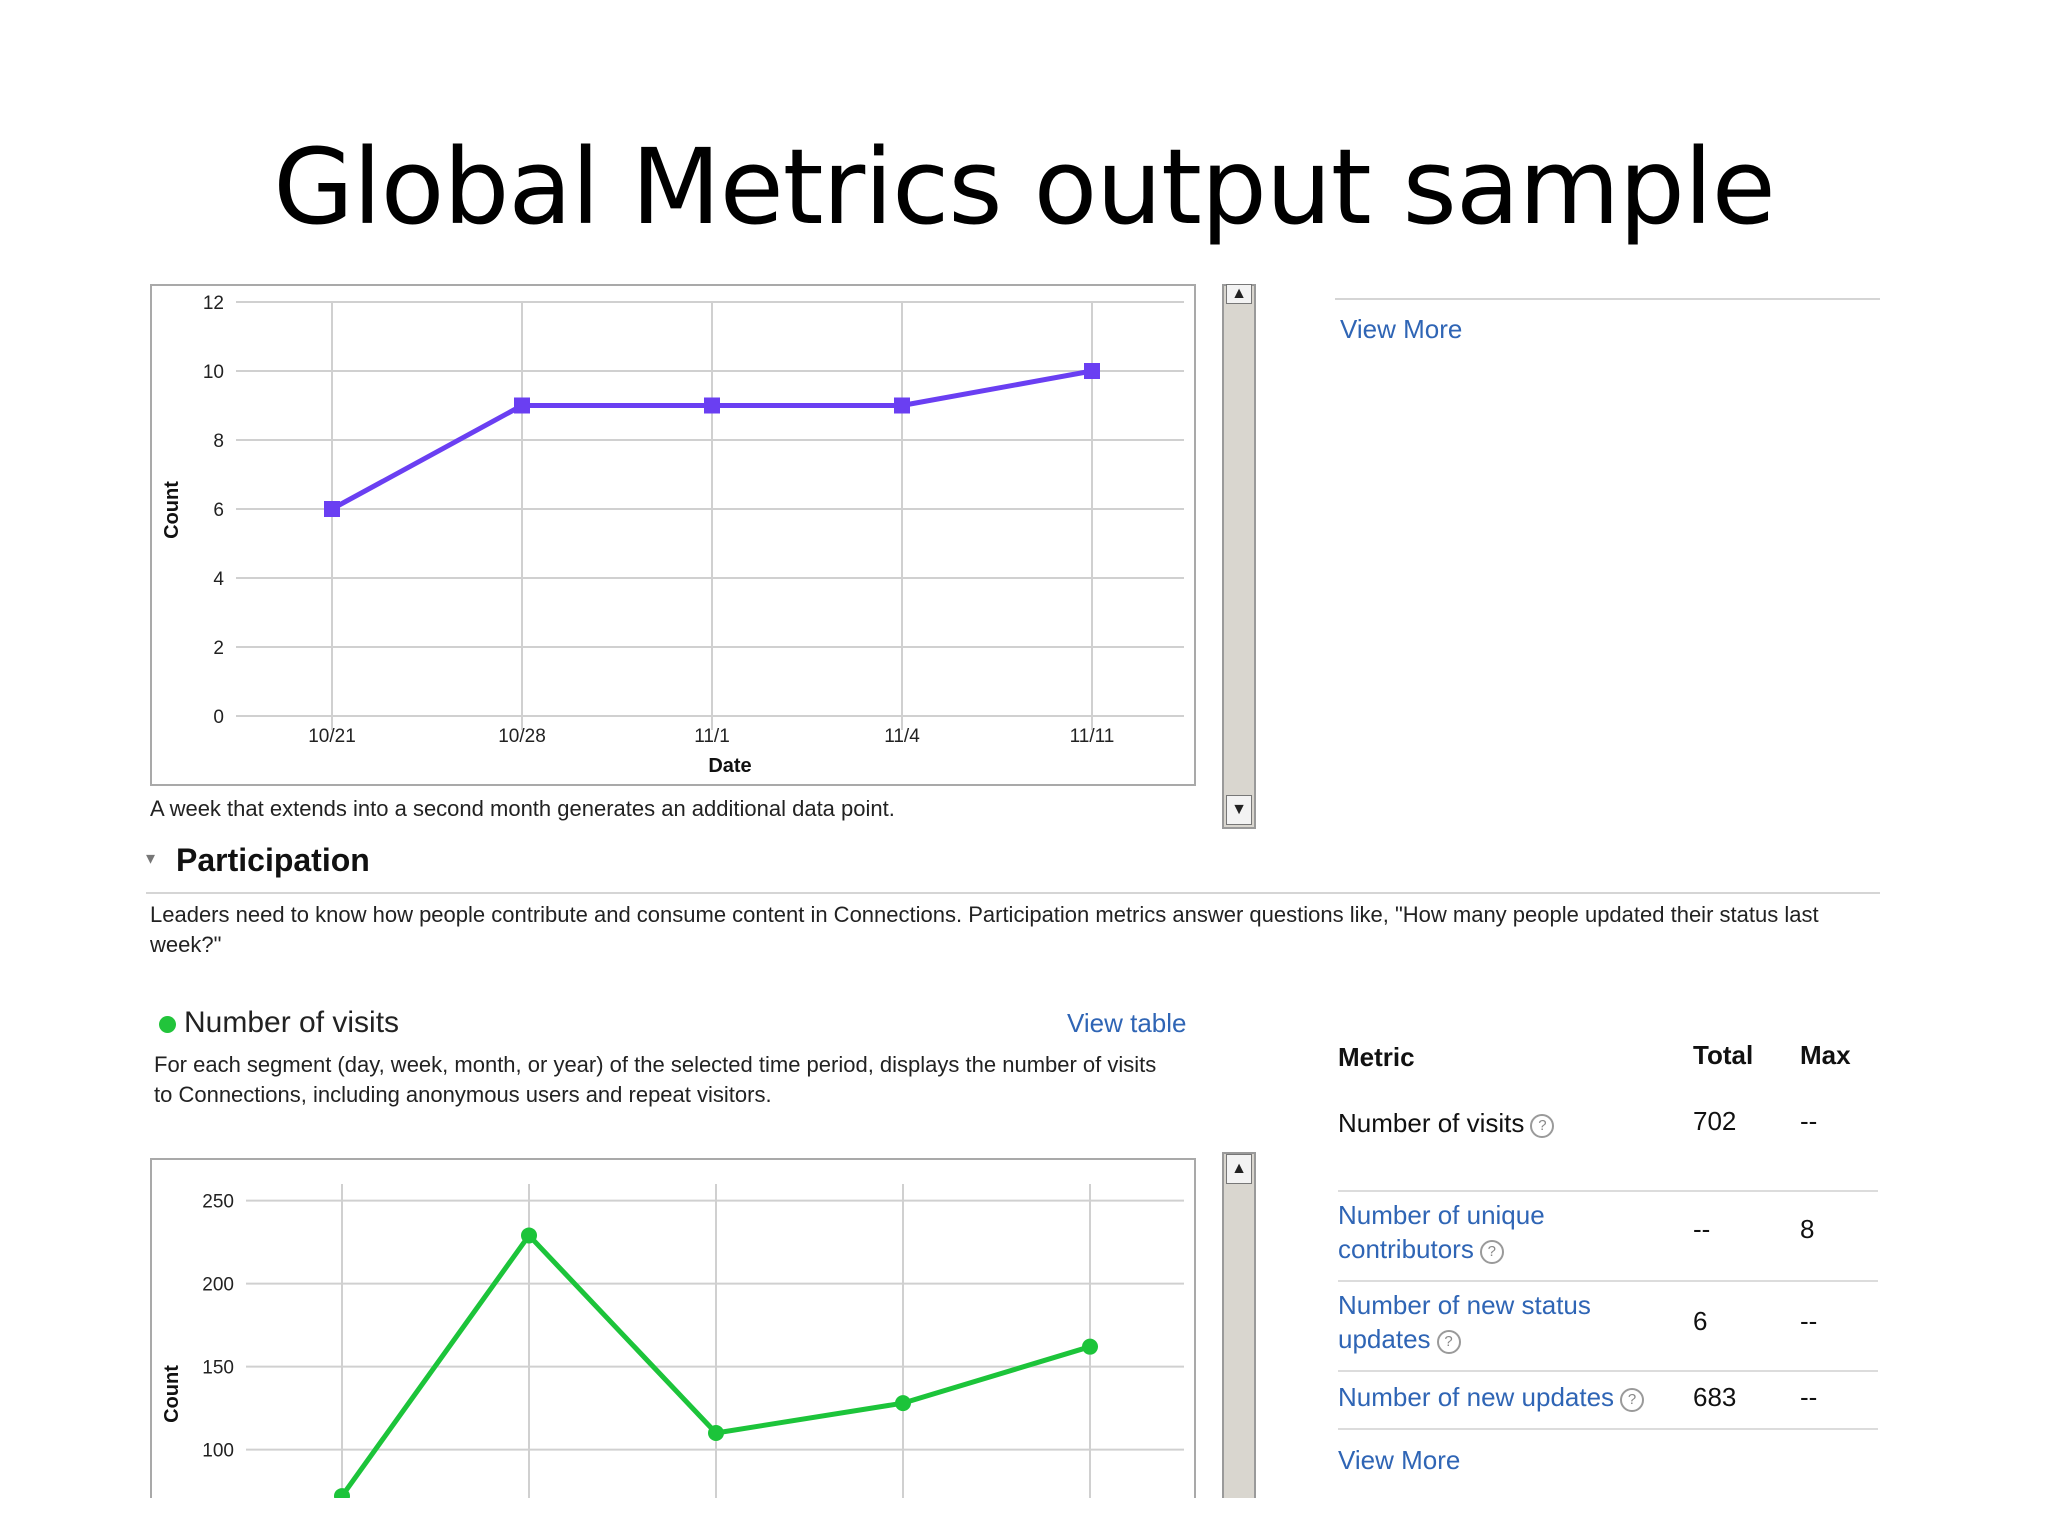  What do you see at coordinates (218, 1202) in the screenshot?
I see `y-tick-label: 250` at bounding box center [218, 1202].